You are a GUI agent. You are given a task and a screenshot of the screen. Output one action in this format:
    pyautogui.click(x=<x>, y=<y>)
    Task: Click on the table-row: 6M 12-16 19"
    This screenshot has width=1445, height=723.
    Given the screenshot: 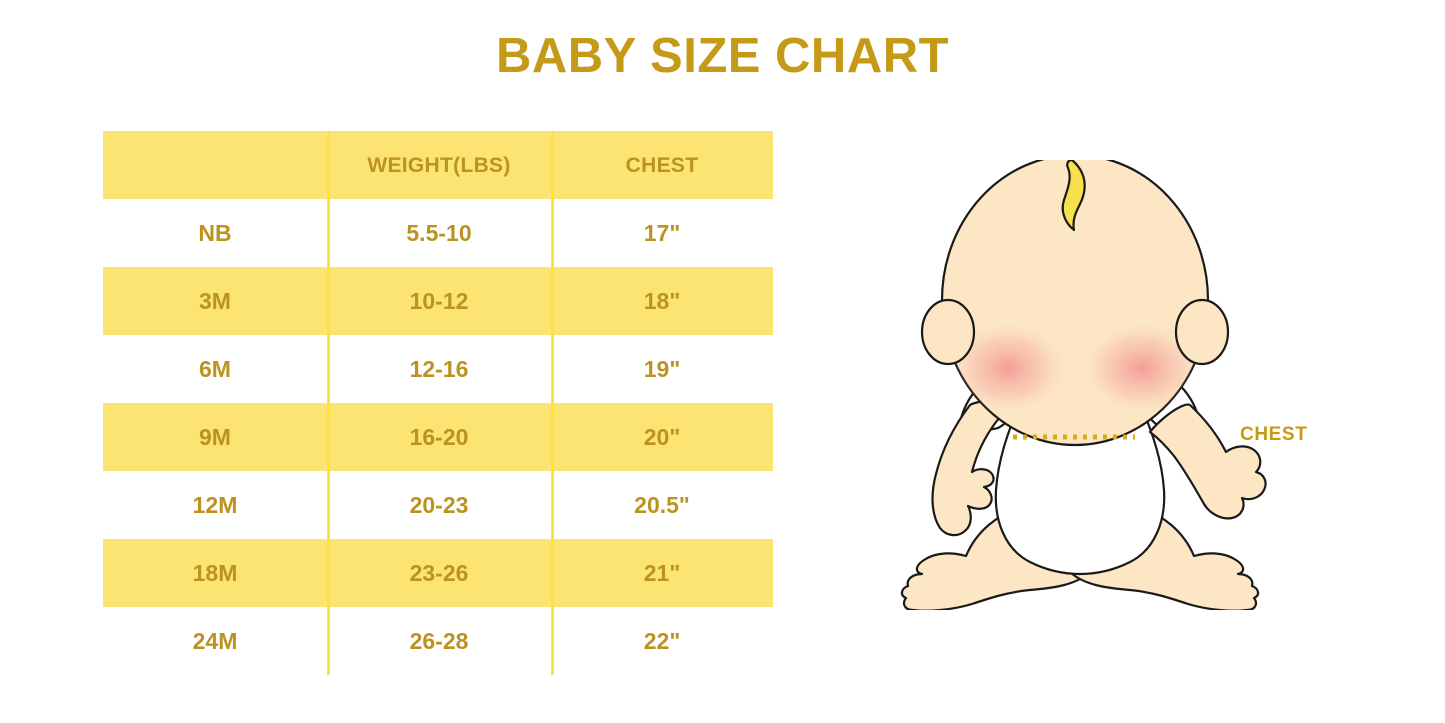 What is the action you would take?
    pyautogui.click(x=438, y=369)
    